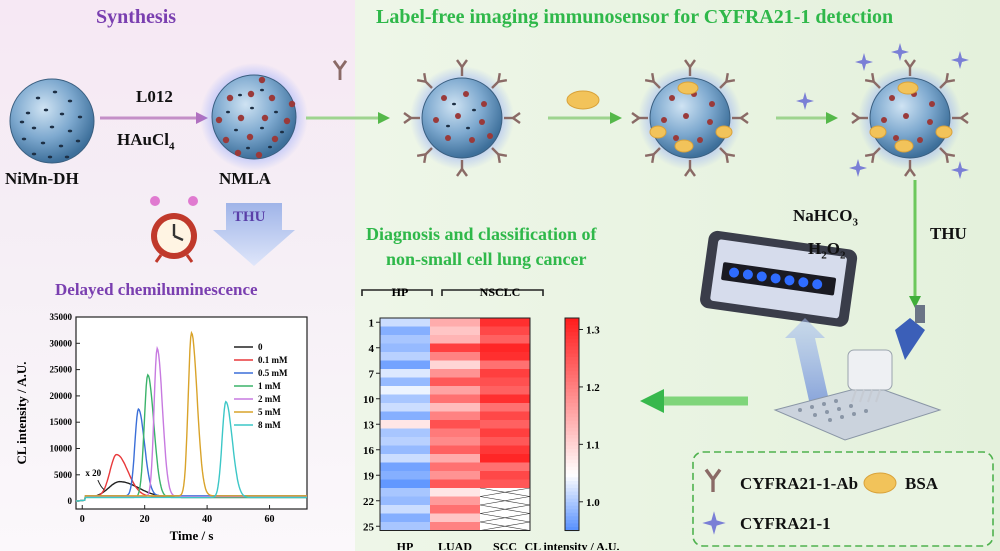 The width and height of the screenshot is (1000, 551). Describe the element at coordinates (61, 343) in the screenshot. I see `y-tick-label: 30000` at that location.